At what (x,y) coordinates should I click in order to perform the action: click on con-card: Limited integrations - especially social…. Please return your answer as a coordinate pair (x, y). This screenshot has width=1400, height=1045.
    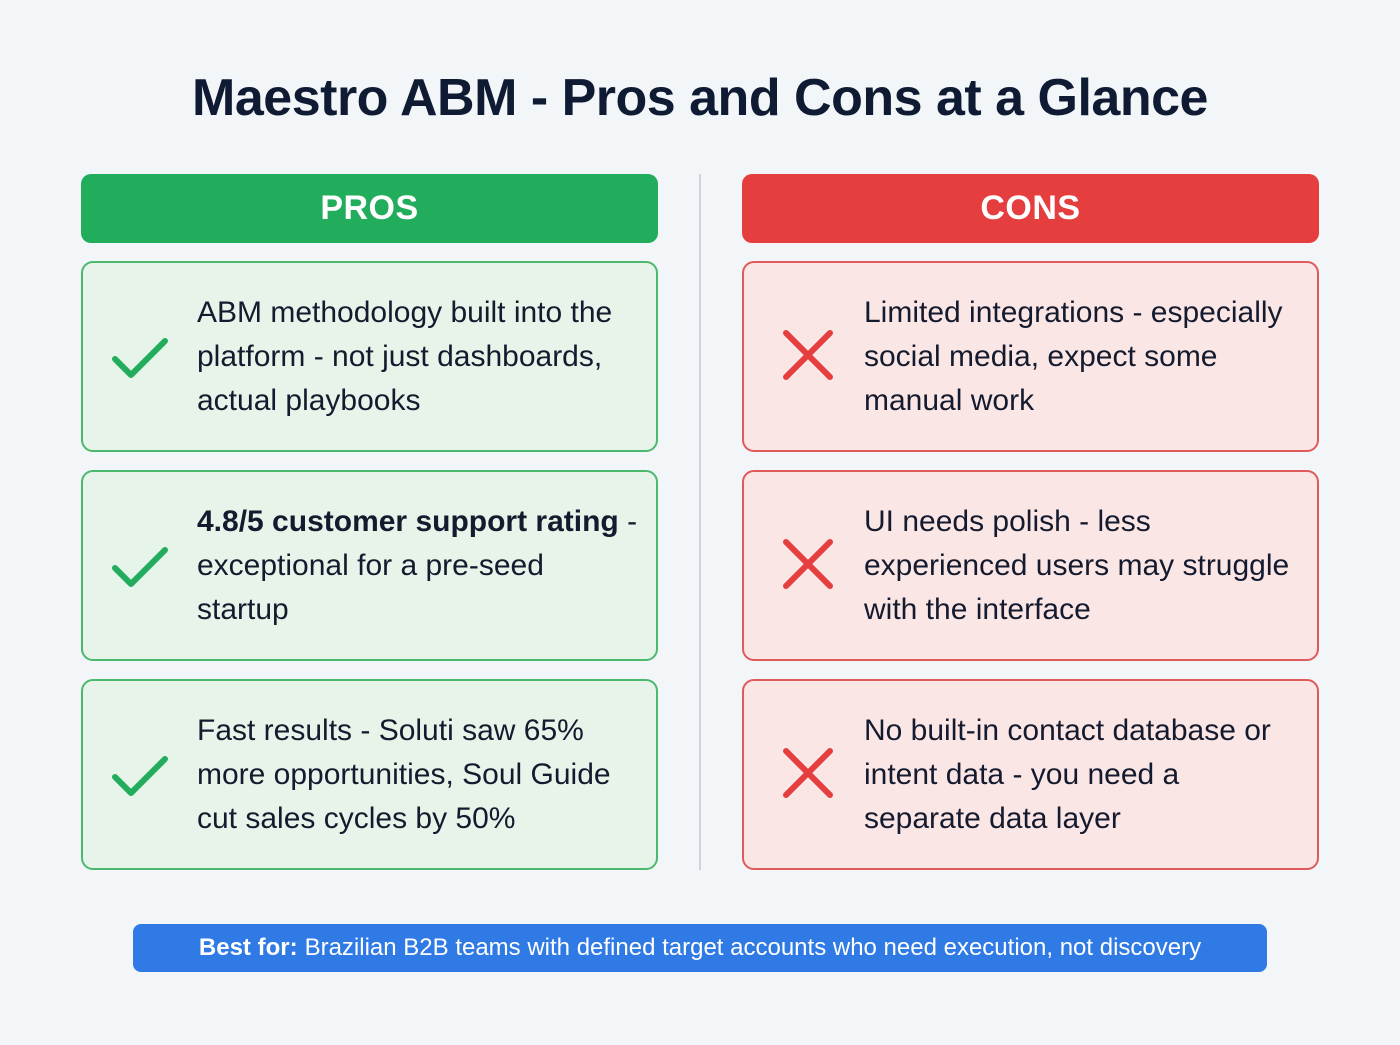
    Looking at the image, I should click on (1030, 356).